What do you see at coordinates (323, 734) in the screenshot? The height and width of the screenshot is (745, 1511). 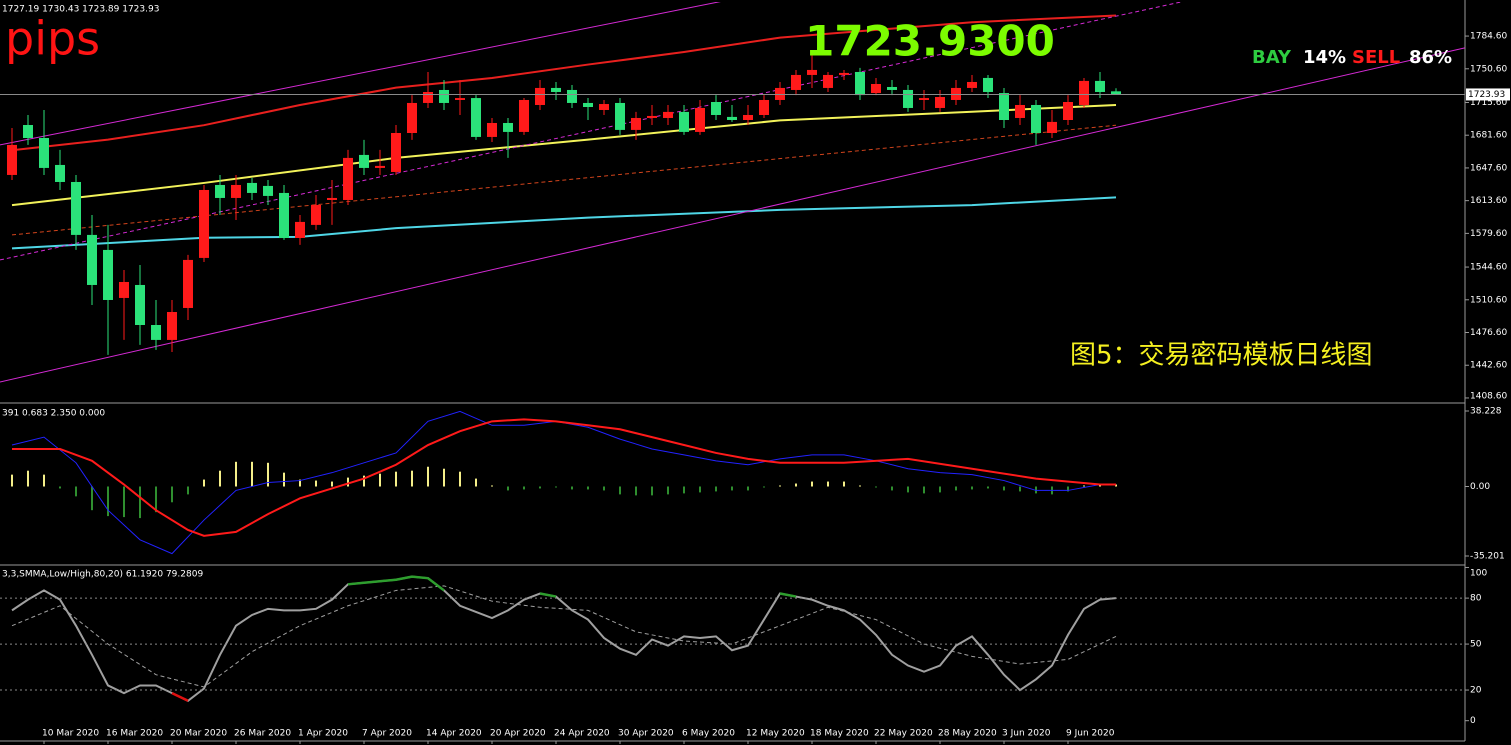 I see `x-tick-label: 1 Apr 2020` at bounding box center [323, 734].